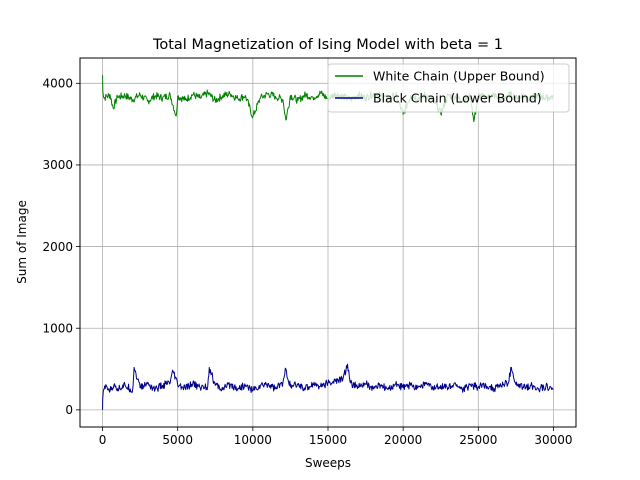  I want to click on y-tick-label: 2000, so click(57, 247).